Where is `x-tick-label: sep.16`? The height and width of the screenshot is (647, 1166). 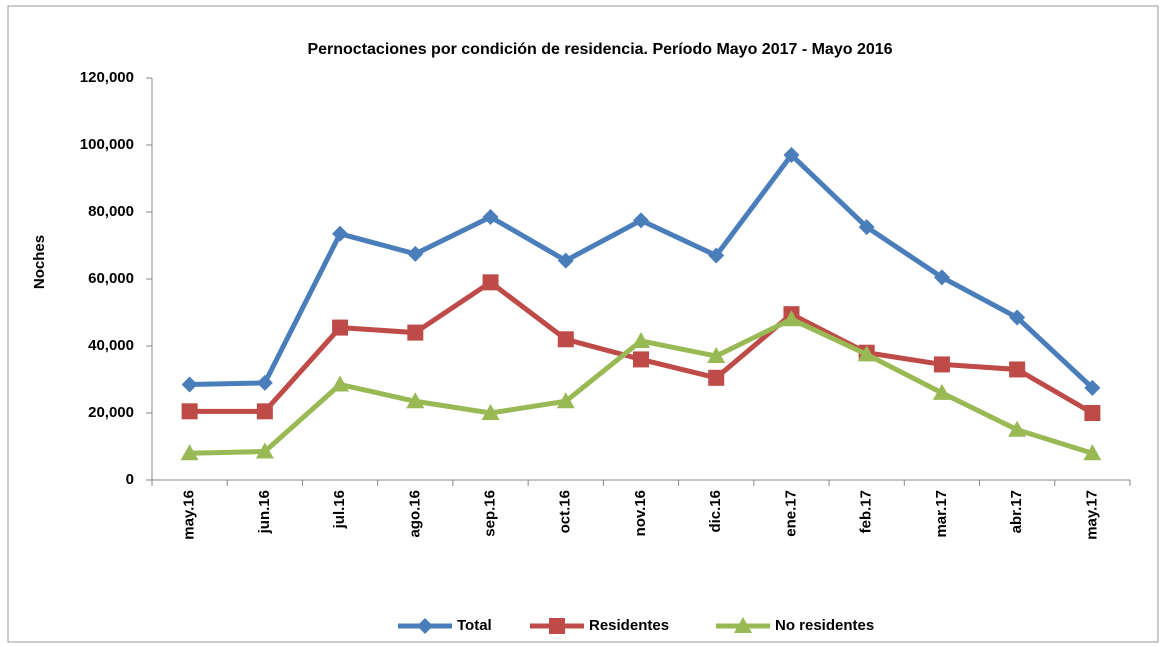
x-tick-label: sep.16 is located at coordinates (490, 513).